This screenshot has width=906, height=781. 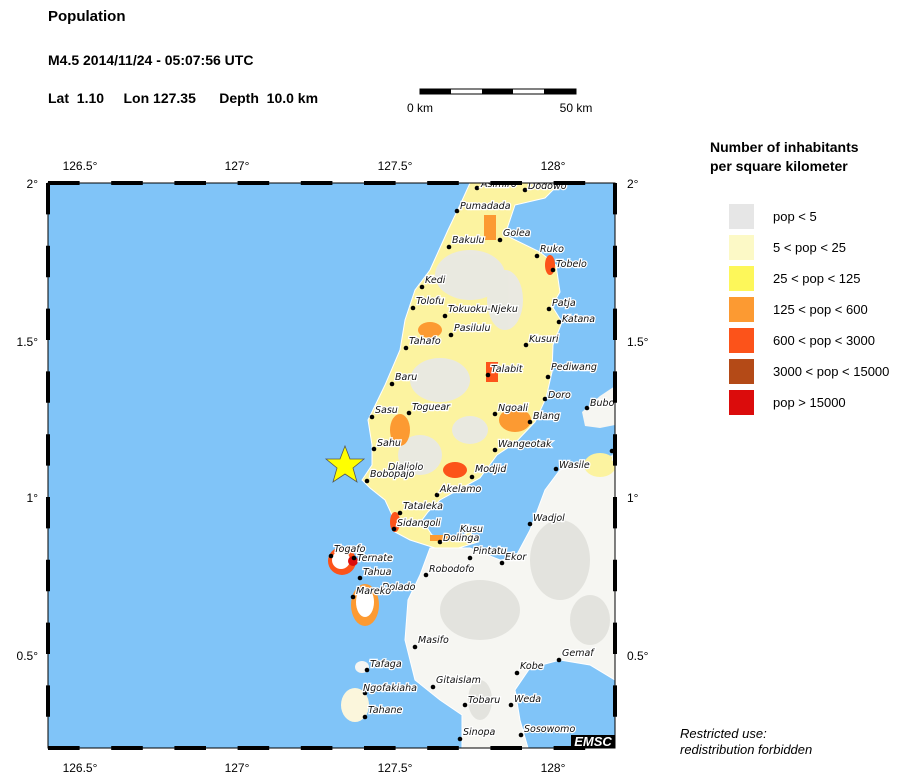 I want to click on city-sasu: Sasu, so click(x=384, y=412).